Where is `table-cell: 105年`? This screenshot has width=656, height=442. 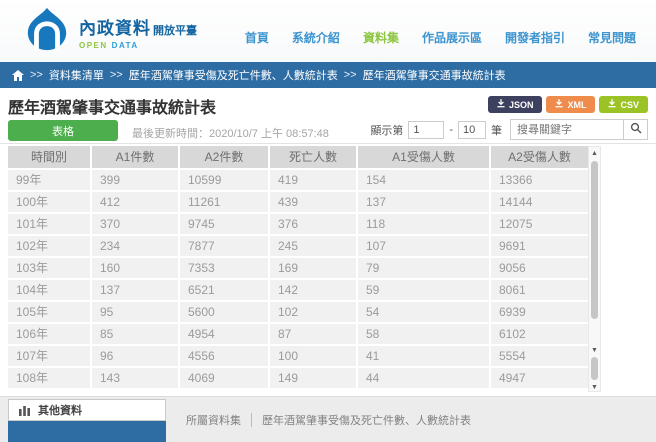
table-cell: 105年 is located at coordinates (49, 312).